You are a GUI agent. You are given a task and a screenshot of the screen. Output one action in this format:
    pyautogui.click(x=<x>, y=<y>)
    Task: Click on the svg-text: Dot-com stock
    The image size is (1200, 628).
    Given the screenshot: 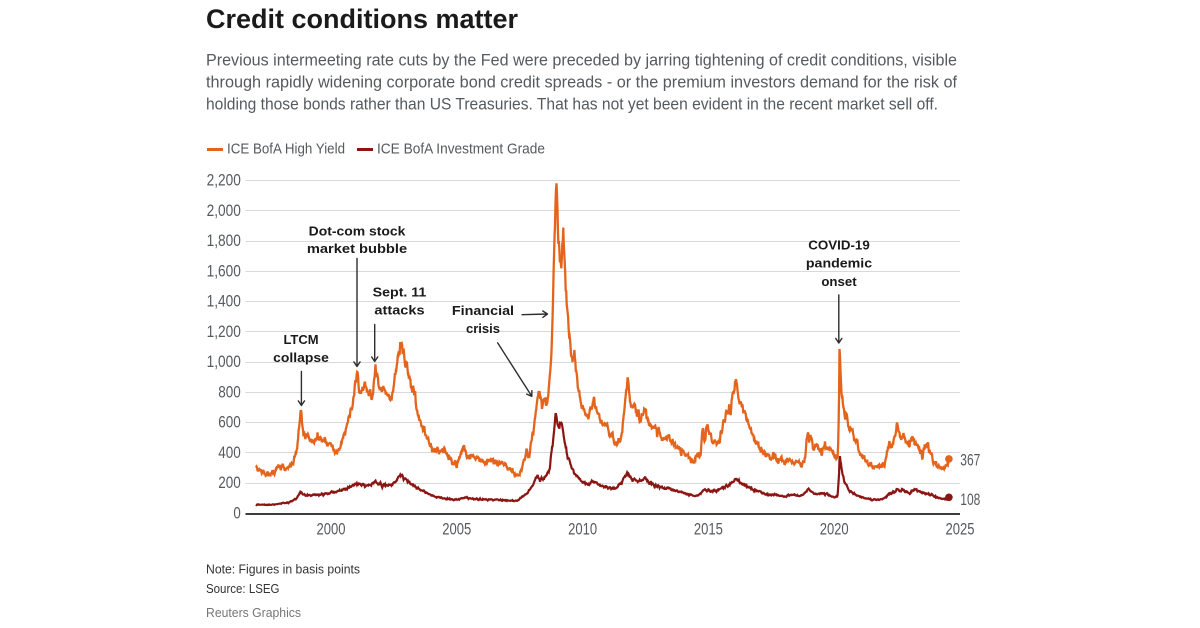 What is the action you would take?
    pyautogui.click(x=357, y=230)
    